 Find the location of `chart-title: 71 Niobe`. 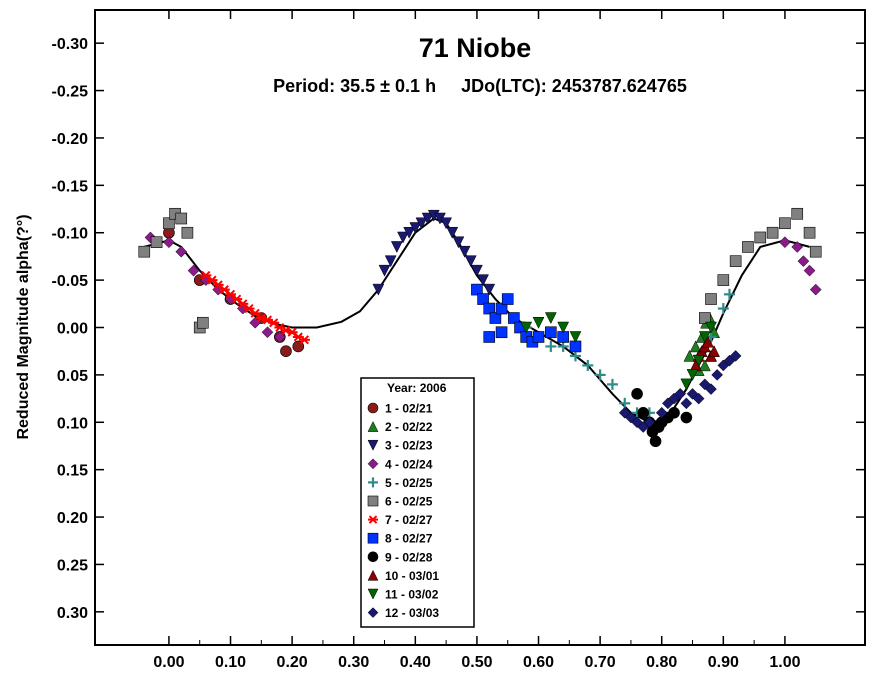

chart-title: 71 Niobe is located at coordinates (475, 48).